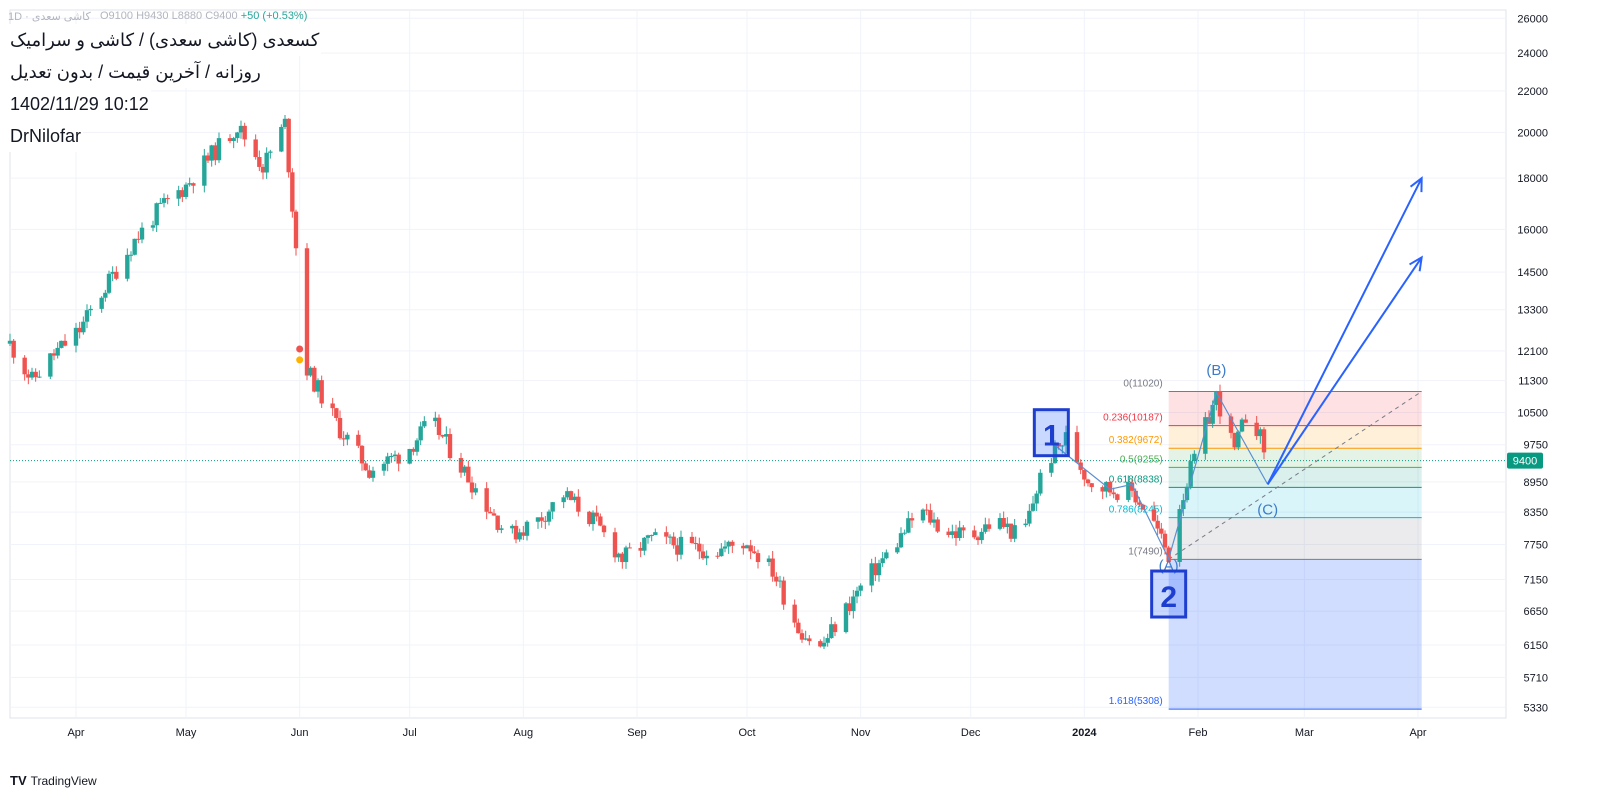  Describe the element at coordinates (1295, 502) in the screenshot. I see `fib-zone` at that location.